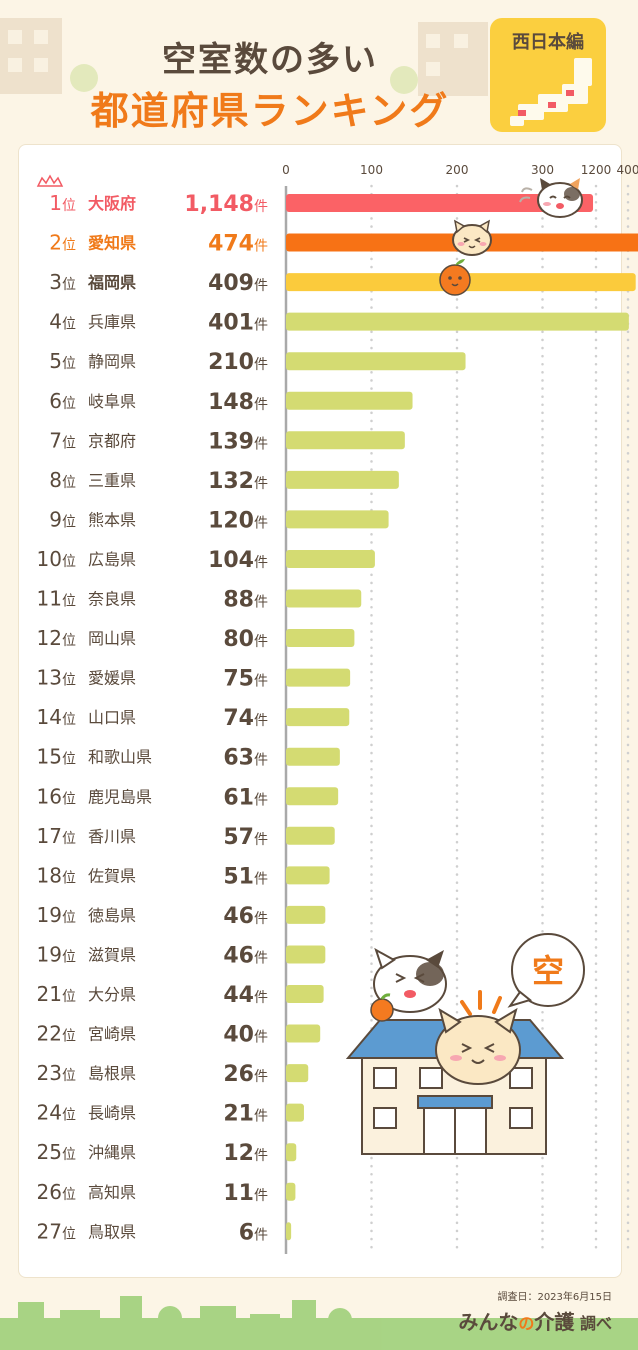  What do you see at coordinates (56, 757) in the screenshot?
I see `rank-label: 15位` at bounding box center [56, 757].